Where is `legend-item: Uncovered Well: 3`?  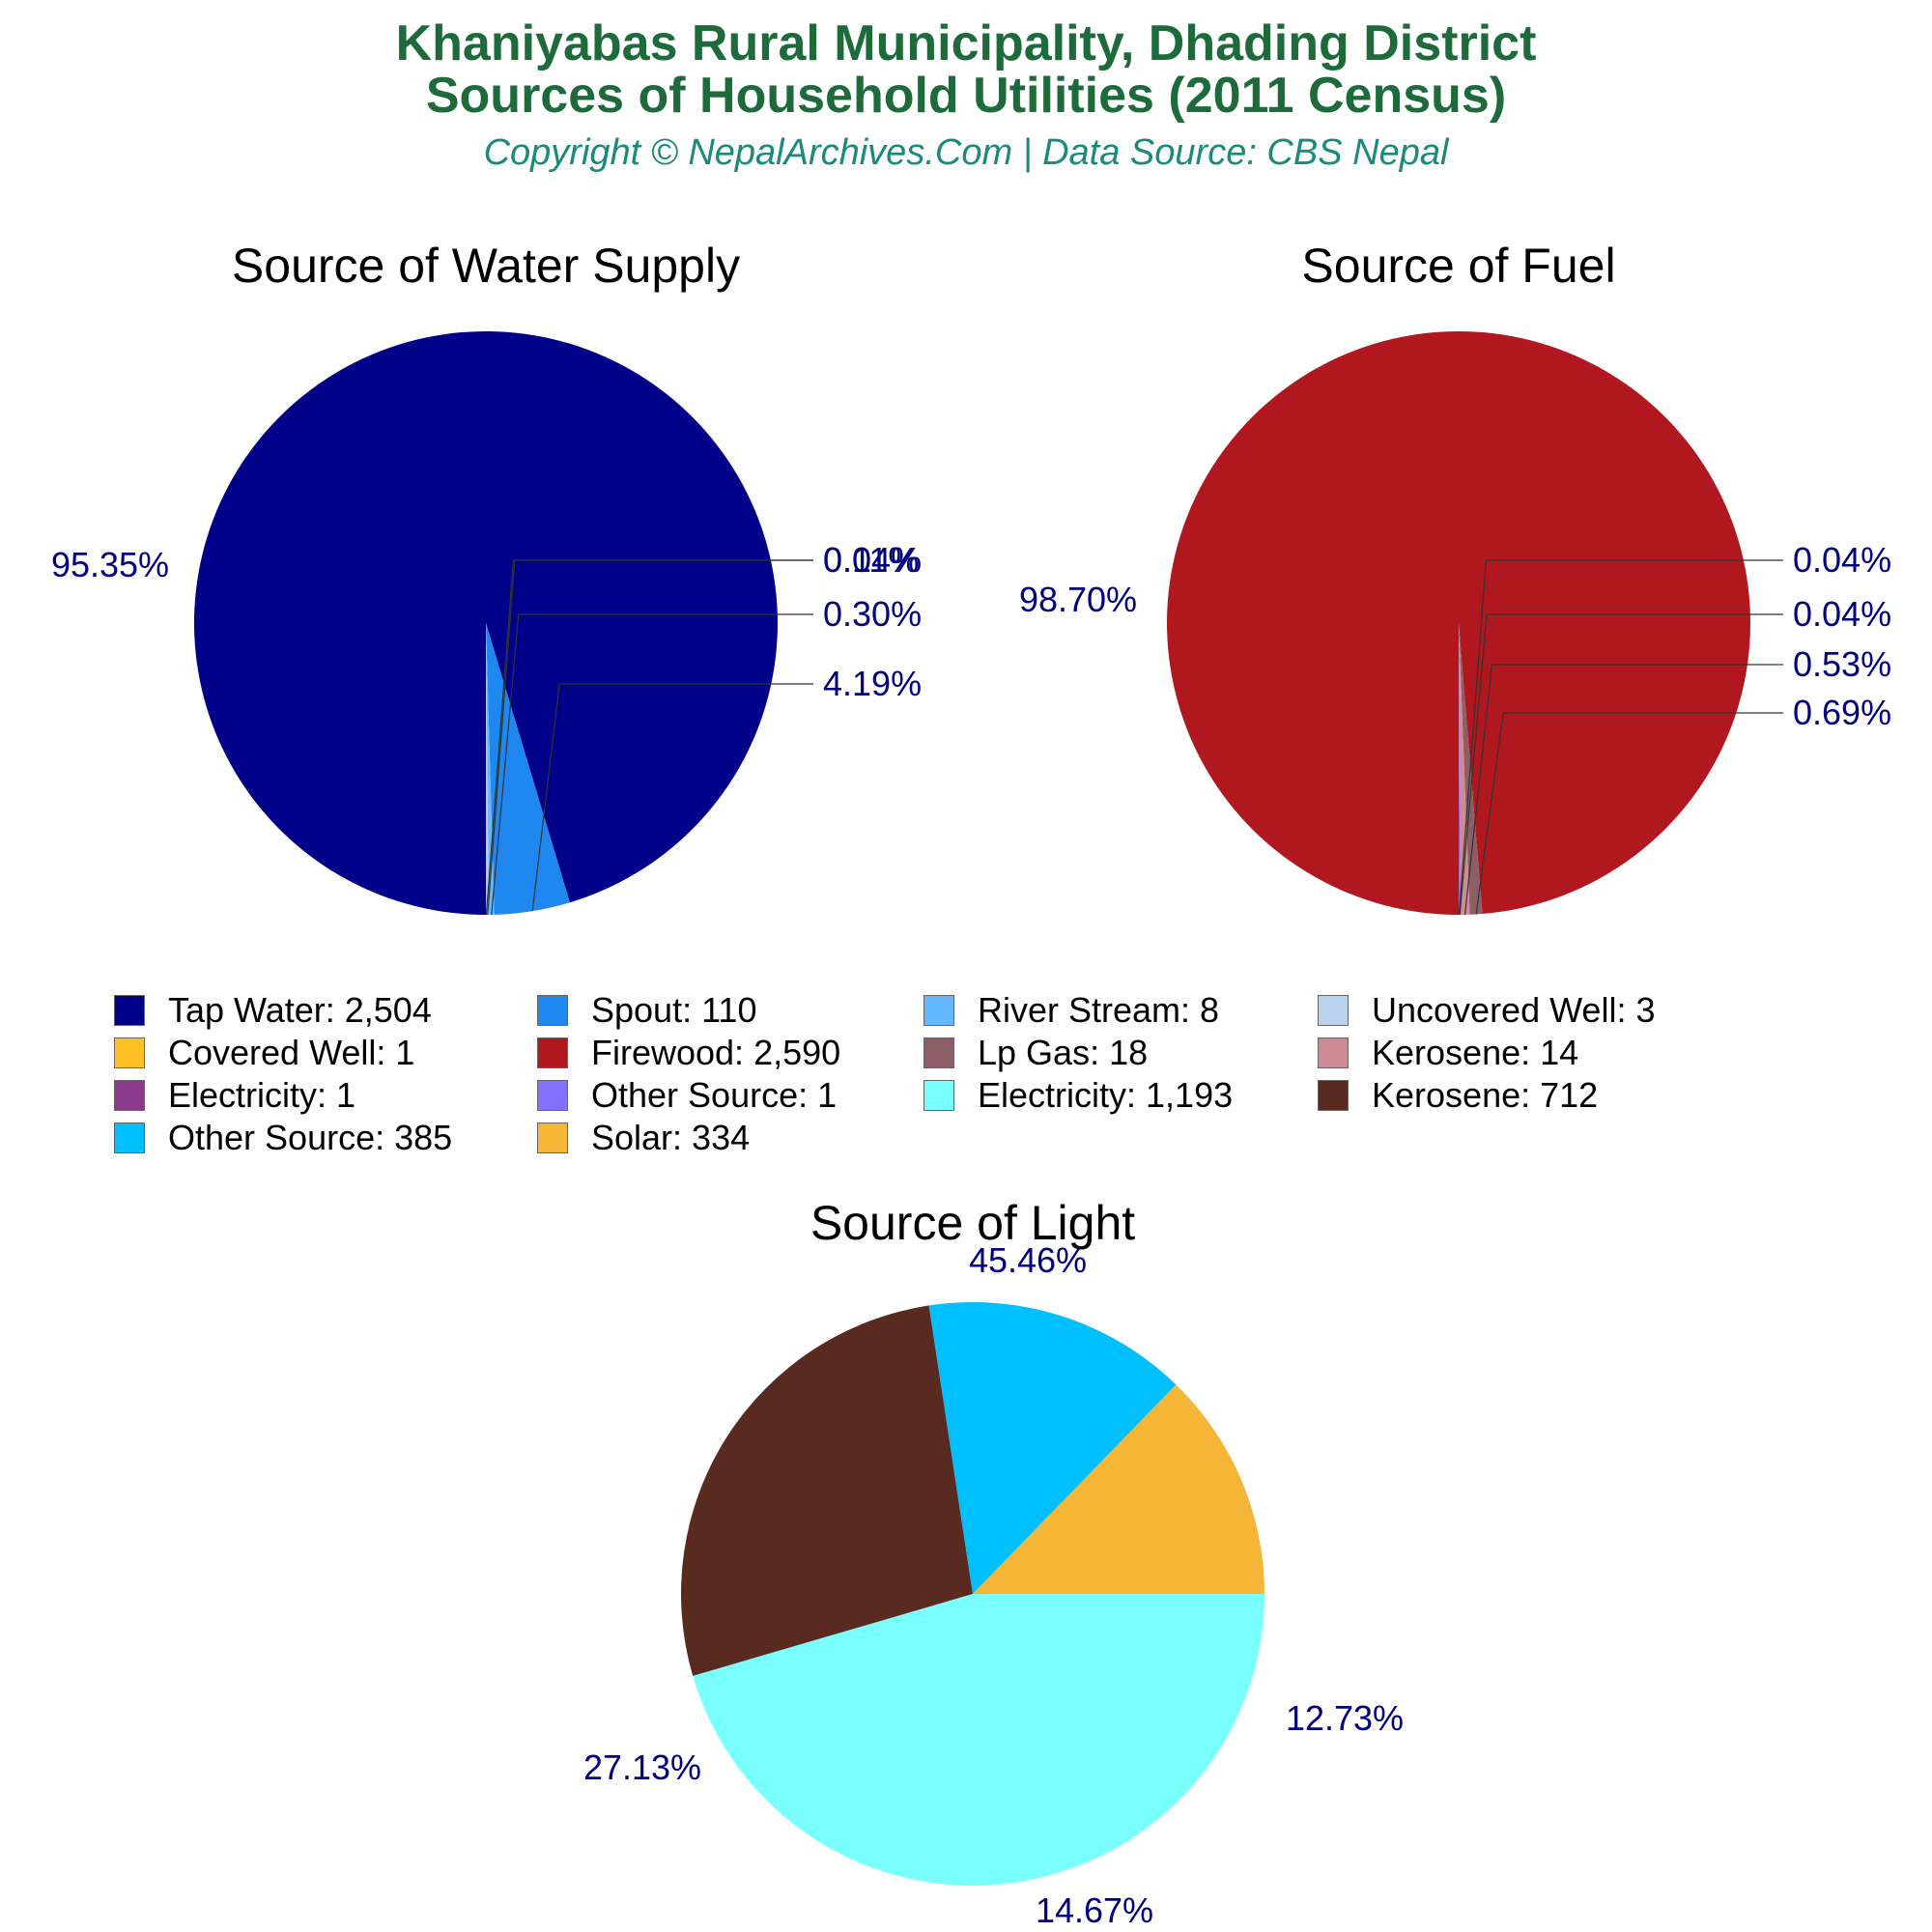 legend-item: Uncovered Well: 3 is located at coordinates (1486, 1011).